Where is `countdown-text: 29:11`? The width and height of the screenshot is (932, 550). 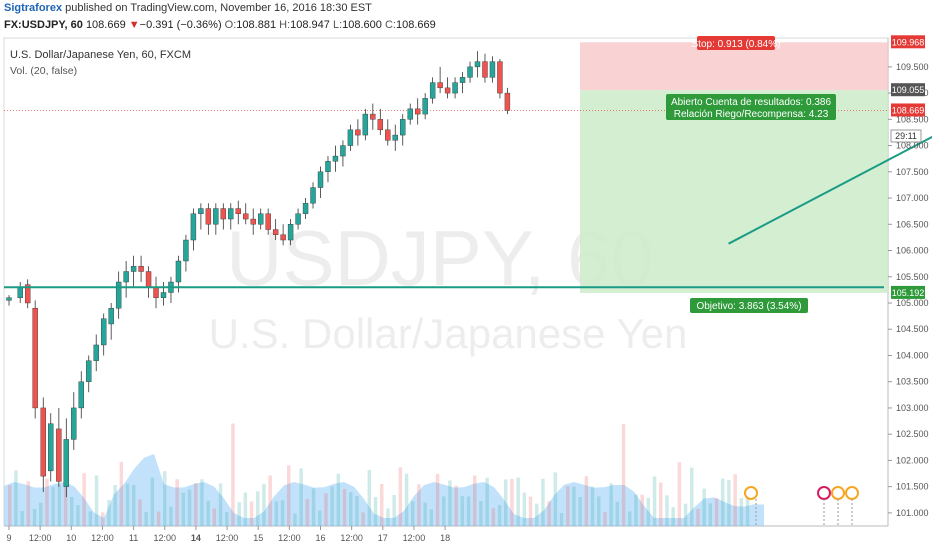
countdown-text: 29:11 is located at coordinates (906, 136).